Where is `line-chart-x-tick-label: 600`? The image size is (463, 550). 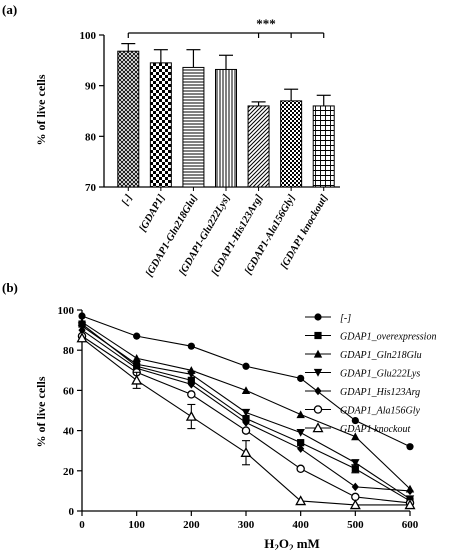 line-chart-x-tick-label: 600 is located at coordinates (410, 525).